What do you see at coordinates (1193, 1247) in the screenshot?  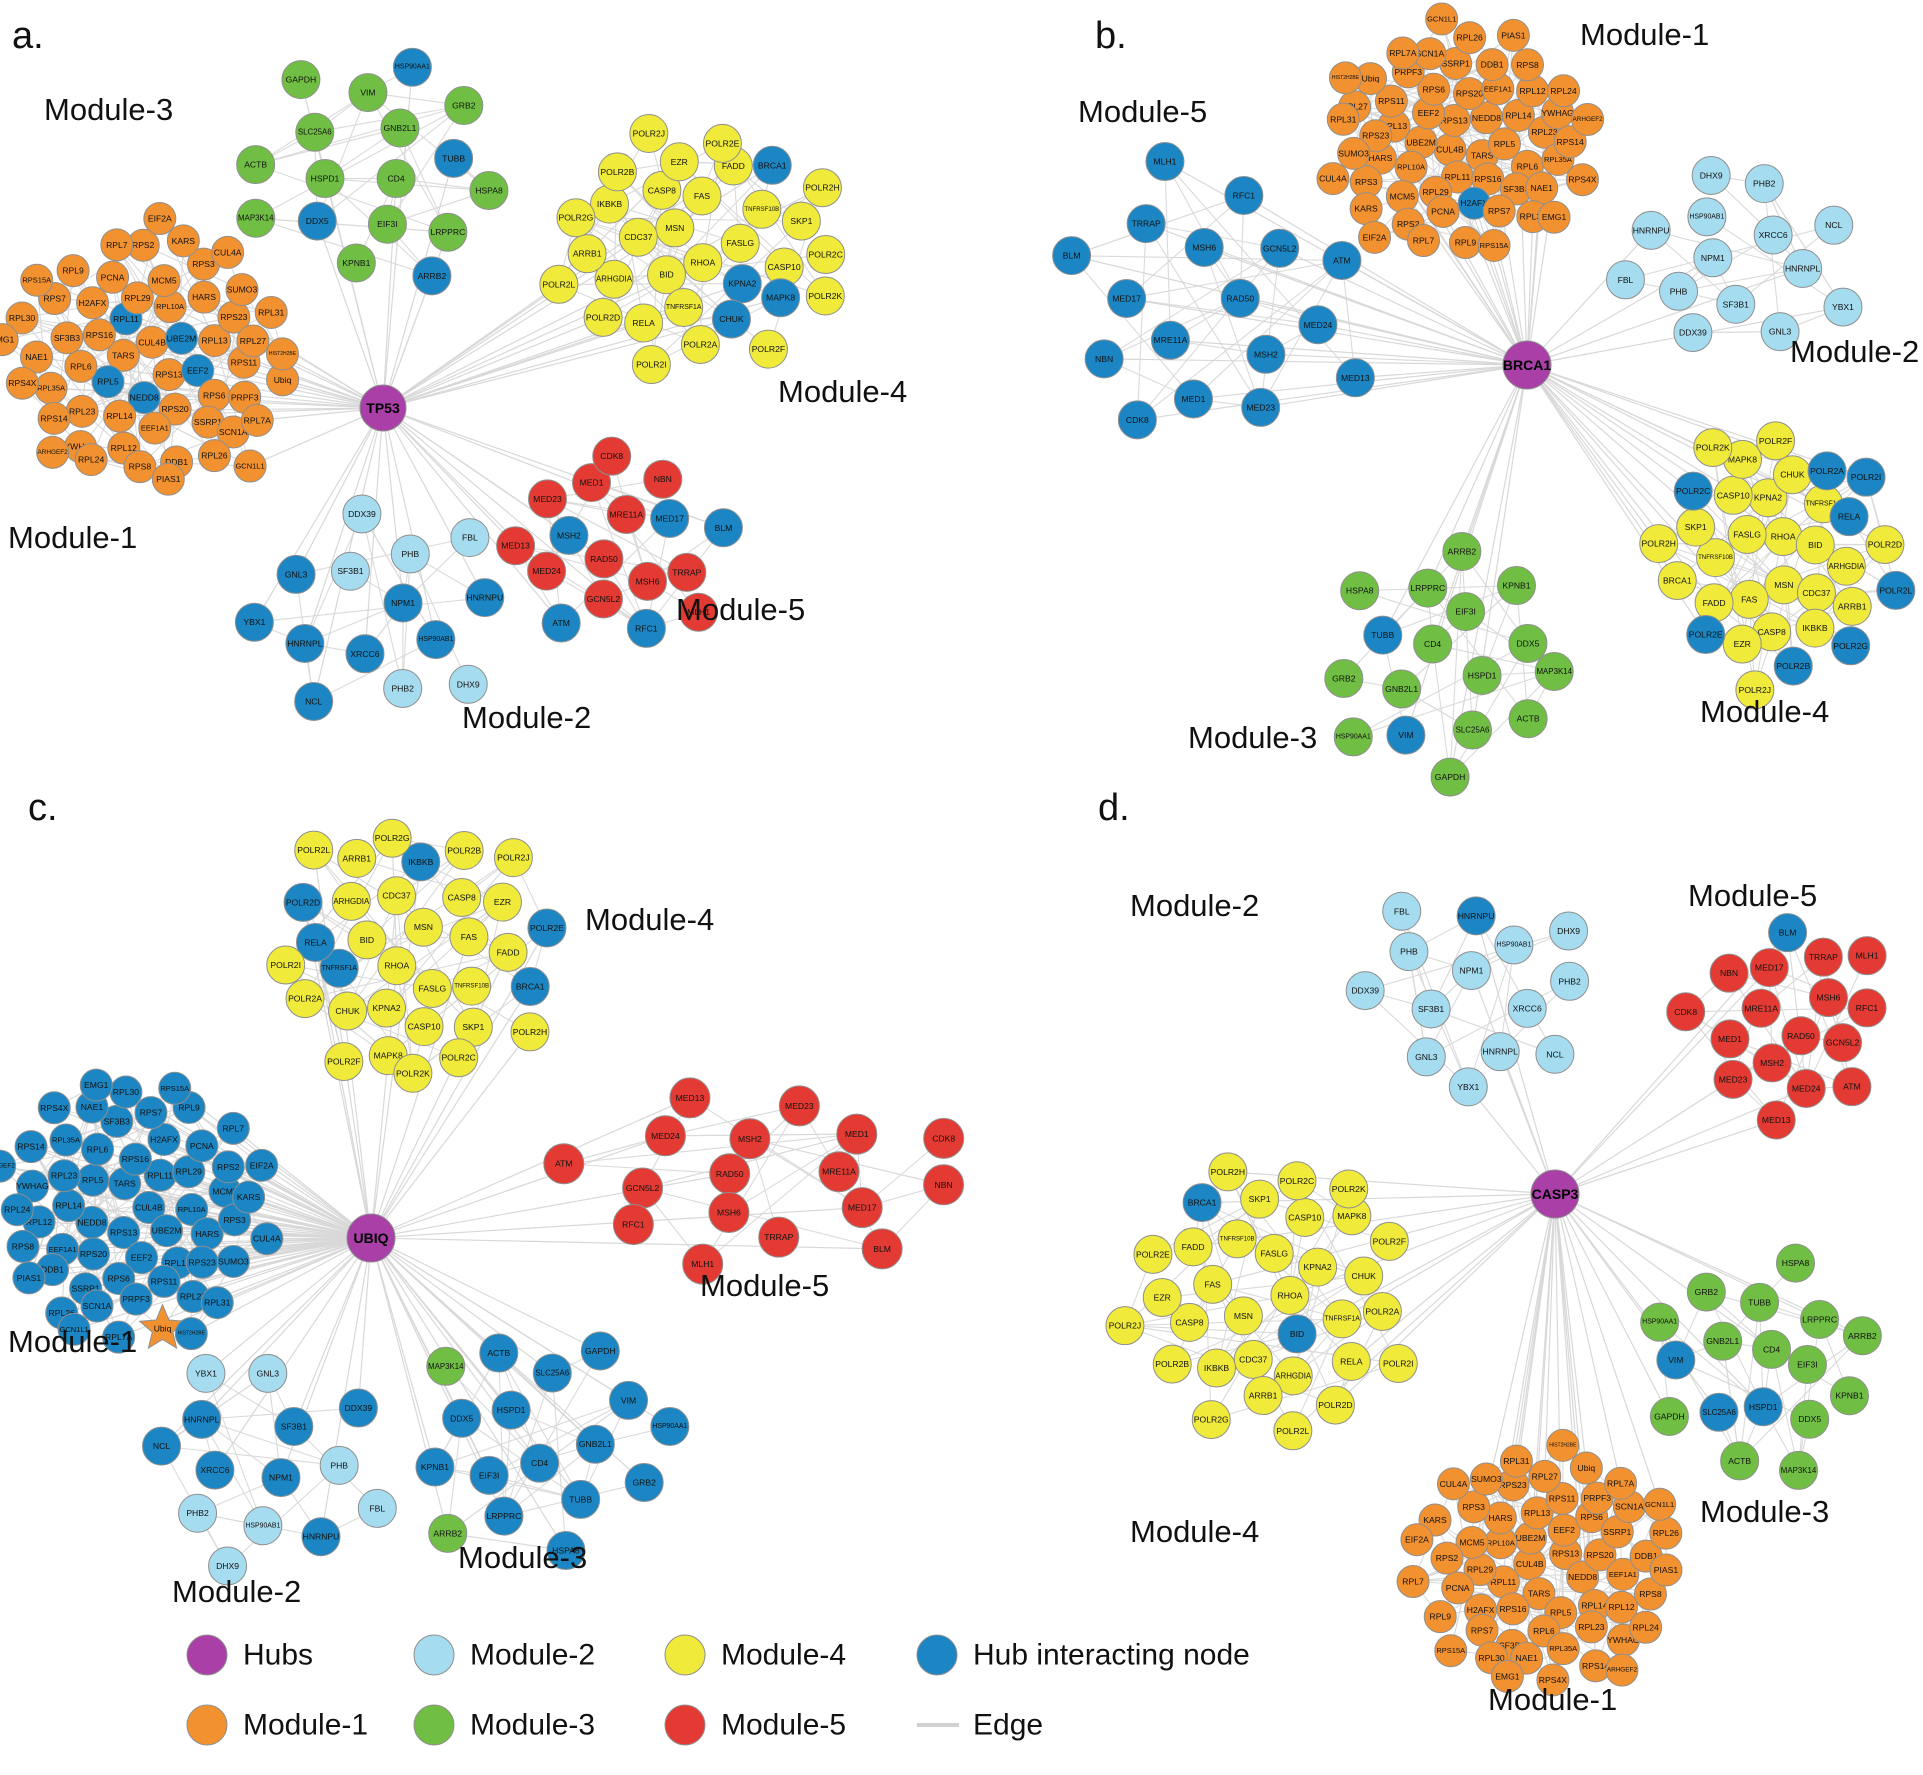 I see `gene-node-FADD: FADD` at bounding box center [1193, 1247].